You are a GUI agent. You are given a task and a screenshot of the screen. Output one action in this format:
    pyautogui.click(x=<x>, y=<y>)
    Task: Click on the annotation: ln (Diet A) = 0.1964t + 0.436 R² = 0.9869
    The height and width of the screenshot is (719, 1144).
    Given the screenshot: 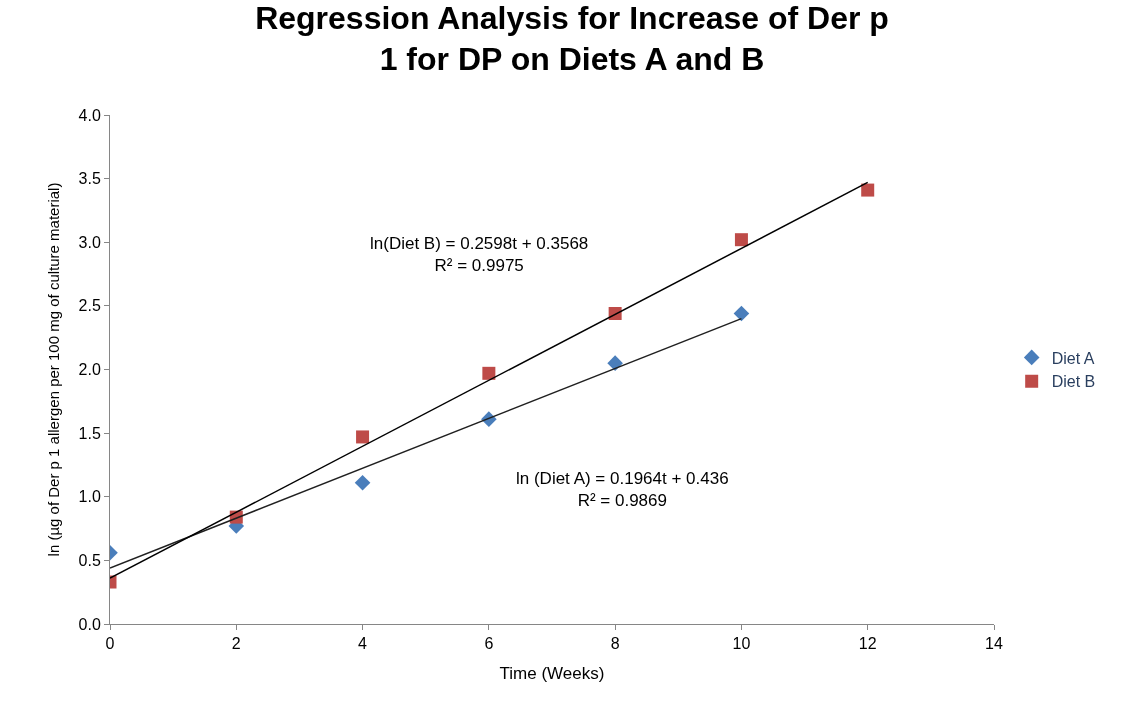 What is the action you would take?
    pyautogui.click(x=622, y=490)
    